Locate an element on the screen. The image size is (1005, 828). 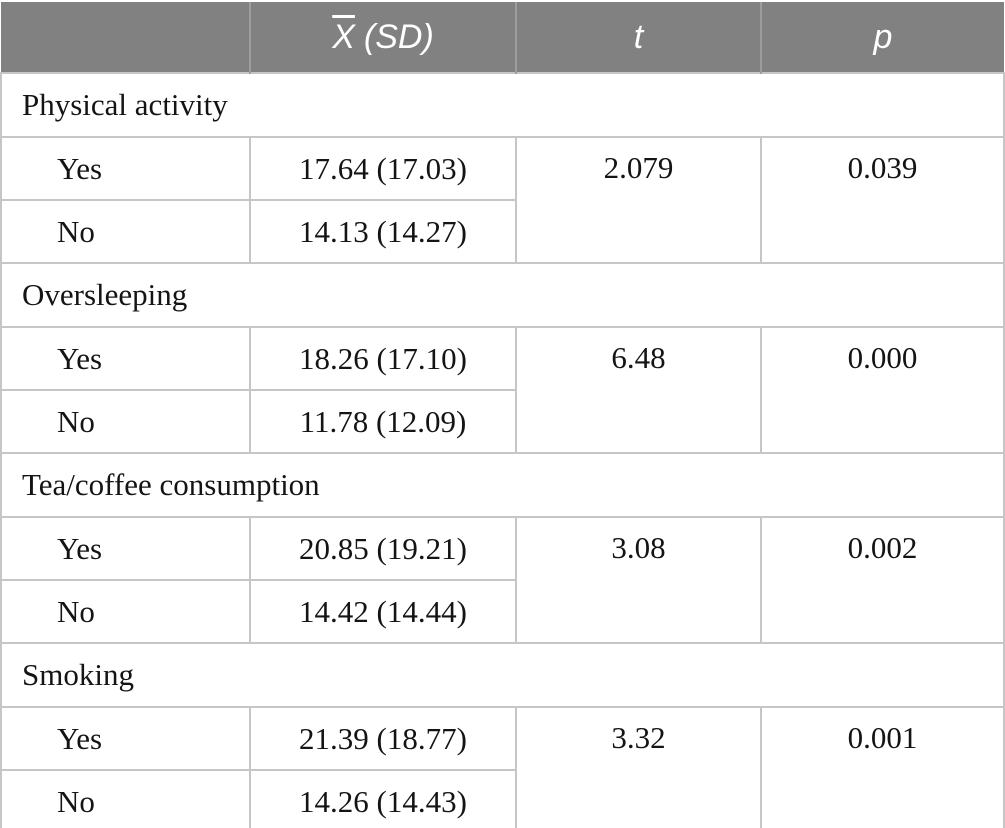
section-row-physical-activity: Physical activity is located at coordinates (502, 105).